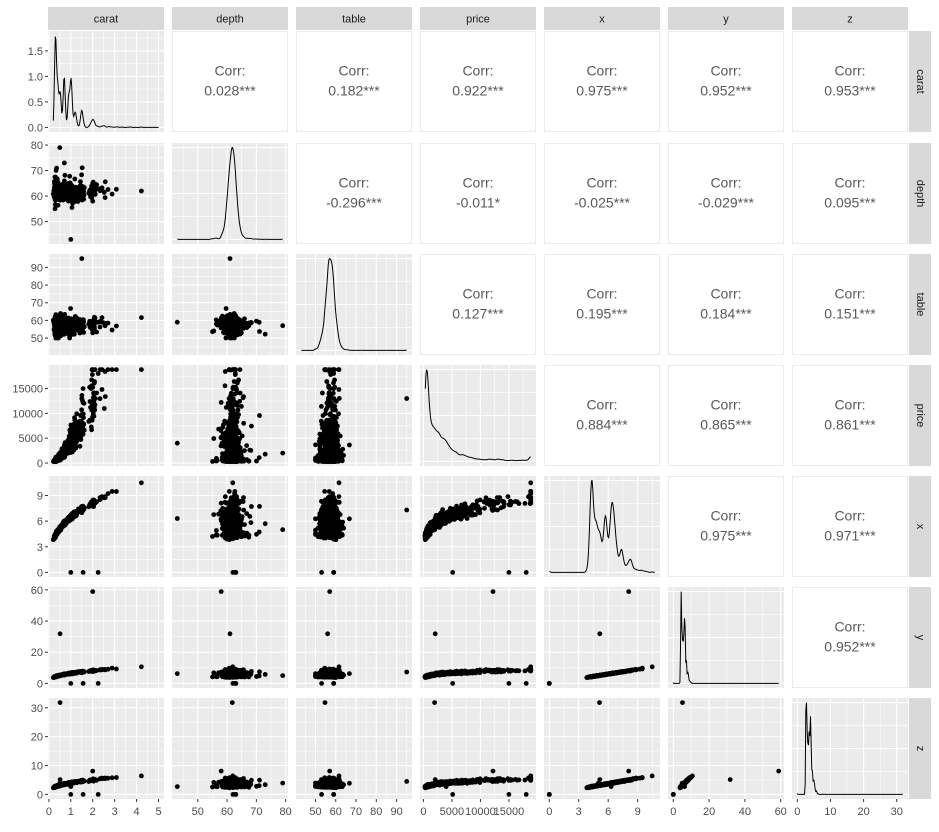 The width and height of the screenshot is (939, 832). Describe the element at coordinates (602, 82) in the screenshot. I see `panel-carat-x: Corr:0.975***` at that location.